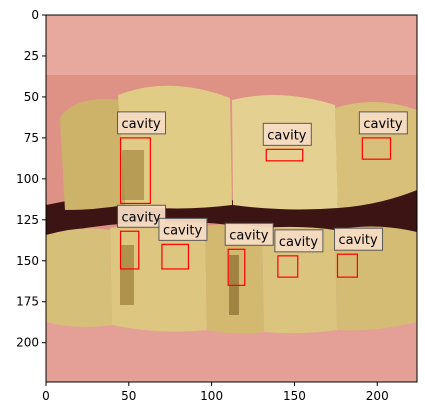 This screenshot has height=417, width=425. I want to click on y-axis: 0 25 50 75 100 125 150 175 200, so click(31, 179).